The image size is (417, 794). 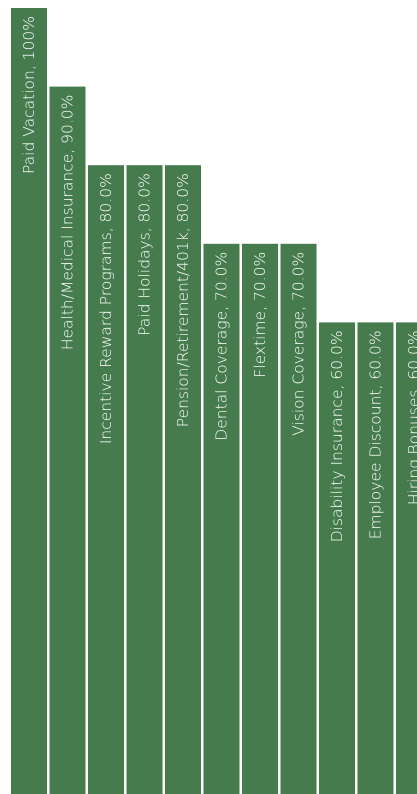 I want to click on bar-label: Hiring Bonuses, 60.0%, so click(x=411, y=417).